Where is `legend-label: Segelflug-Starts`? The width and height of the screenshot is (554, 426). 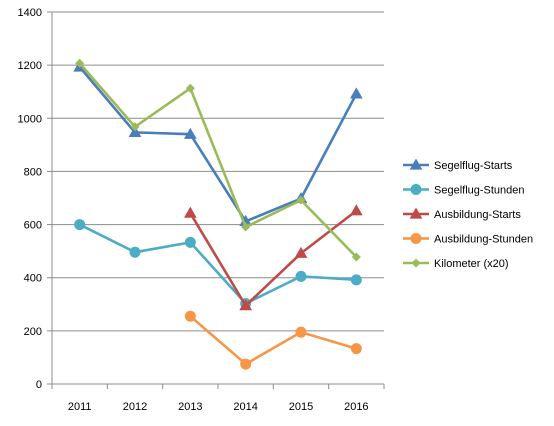 legend-label: Segelflug-Starts is located at coordinates (473, 166).